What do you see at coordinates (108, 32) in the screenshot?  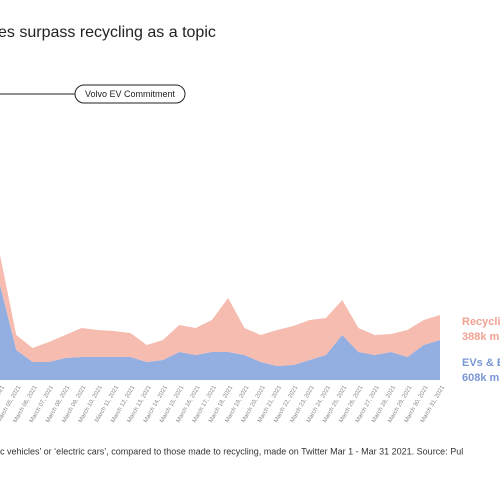 I see `chart-title: es surpass recycling as a topic` at bounding box center [108, 32].